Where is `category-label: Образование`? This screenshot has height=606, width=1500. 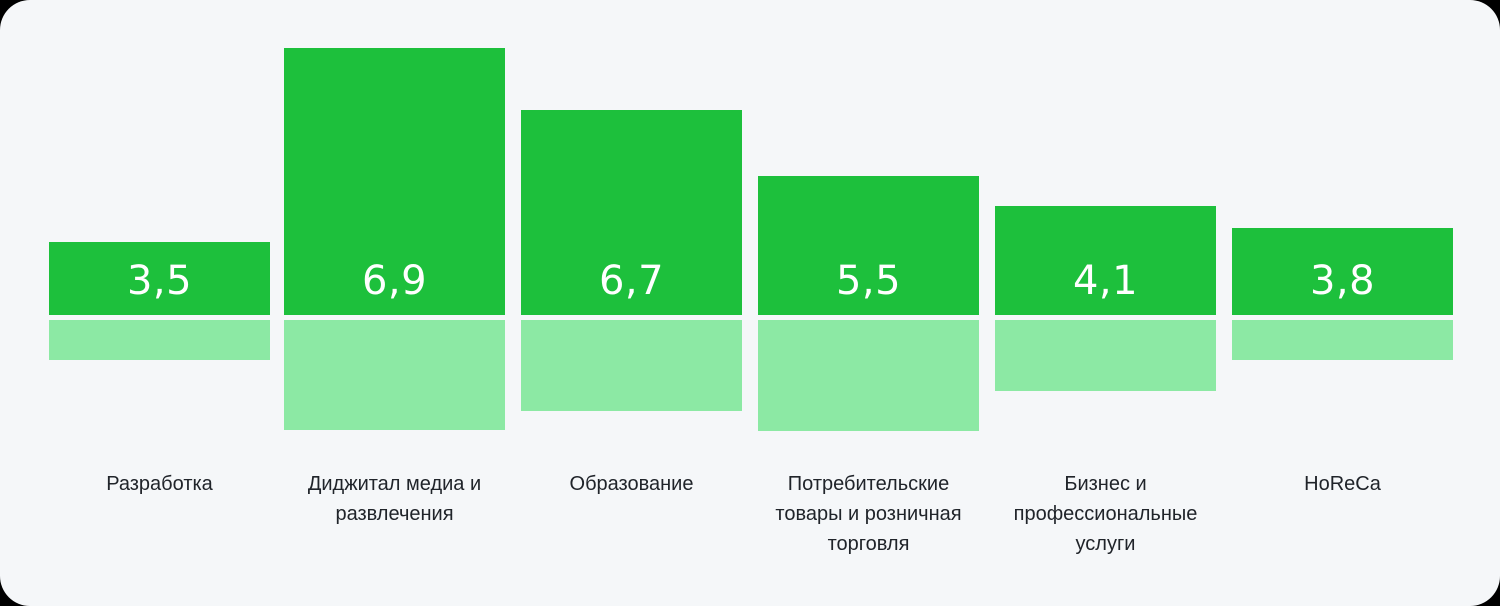 category-label: Образование is located at coordinates (632, 484).